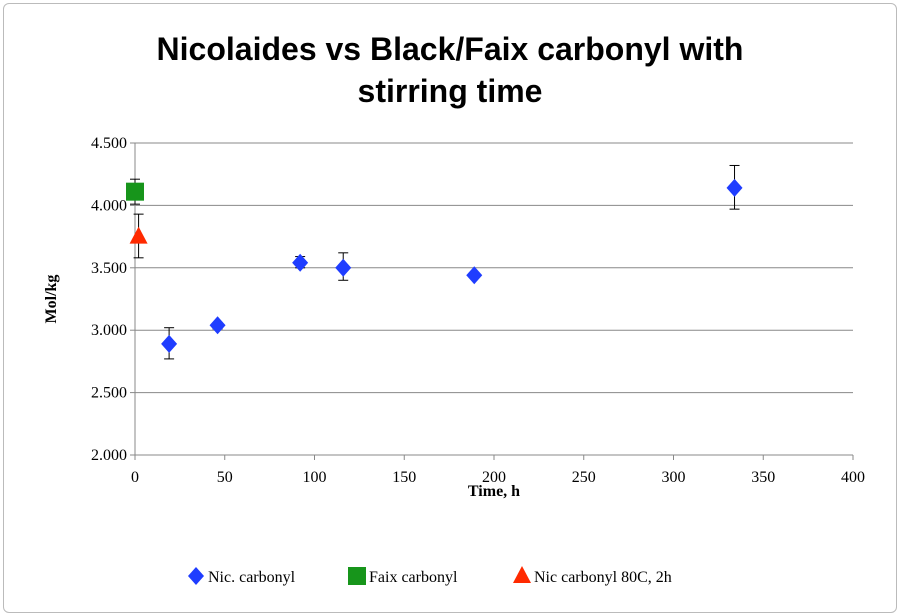 Image resolution: width=900 pixels, height=616 pixels. What do you see at coordinates (109, 268) in the screenshot?
I see `y-tick-label: 3.500` at bounding box center [109, 268].